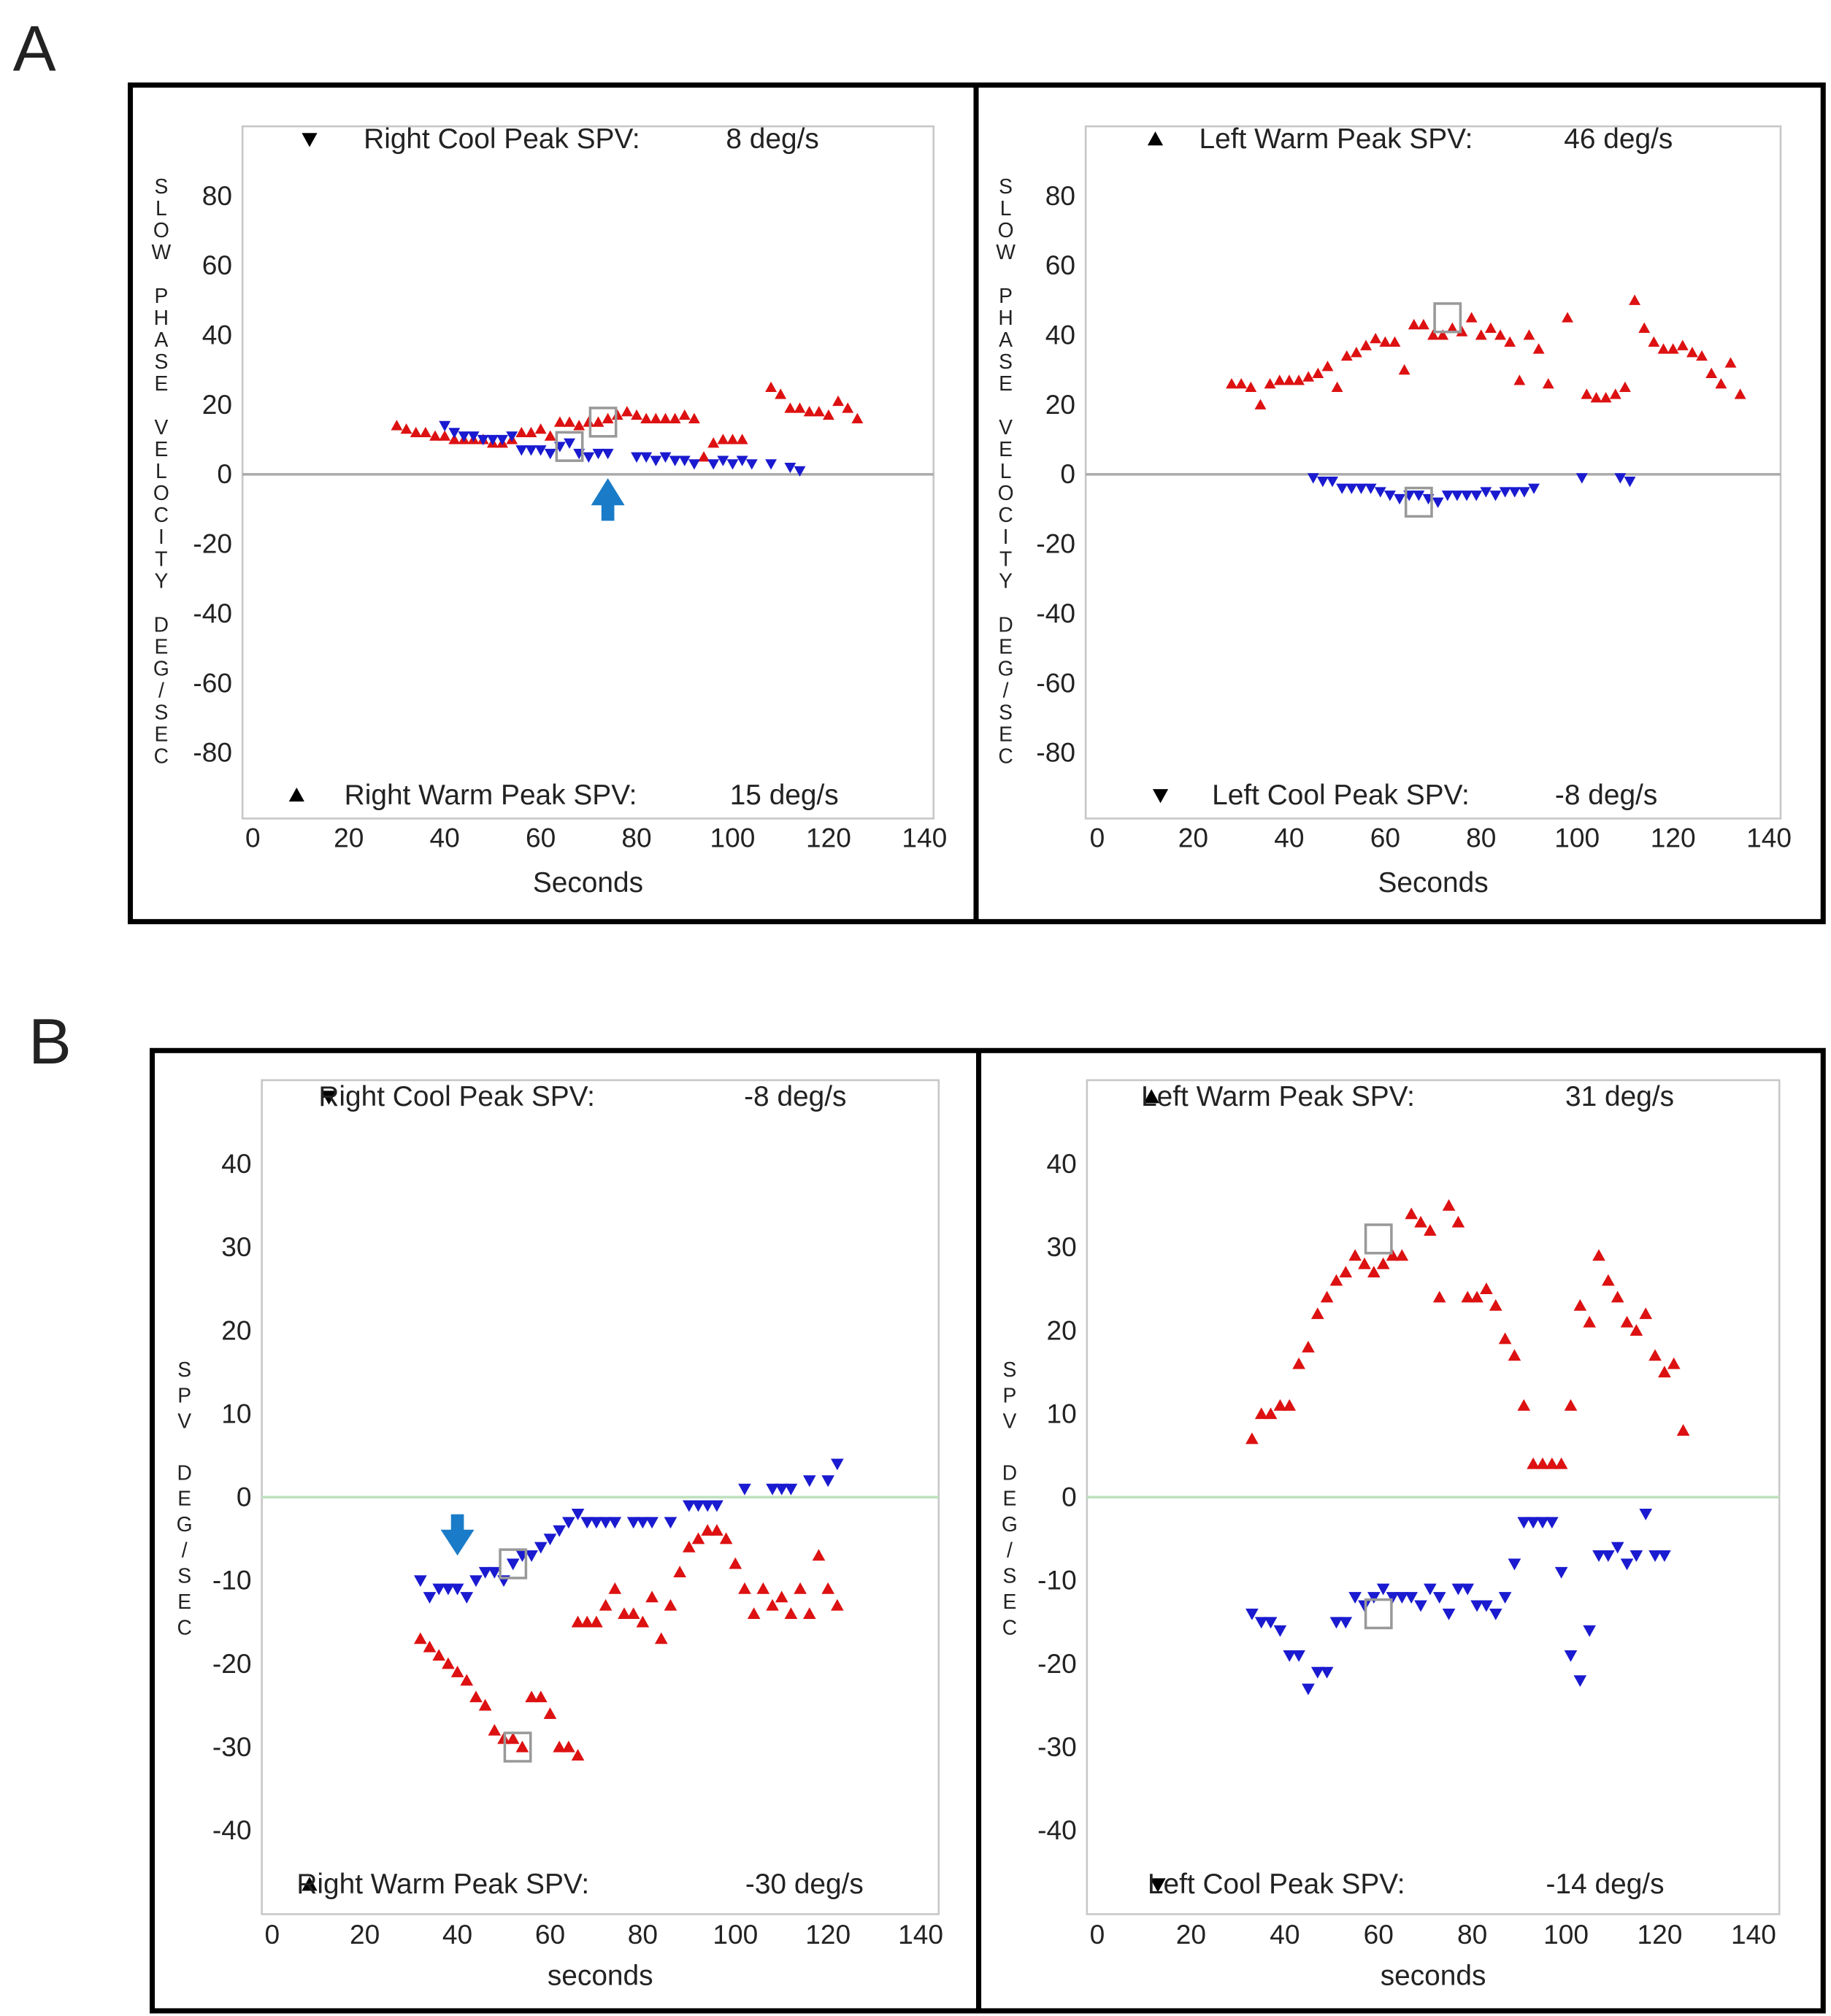 This screenshot has height=2016, width=1831. What do you see at coordinates (272, 1934) in the screenshot?
I see `x-tick-label: 0` at bounding box center [272, 1934].